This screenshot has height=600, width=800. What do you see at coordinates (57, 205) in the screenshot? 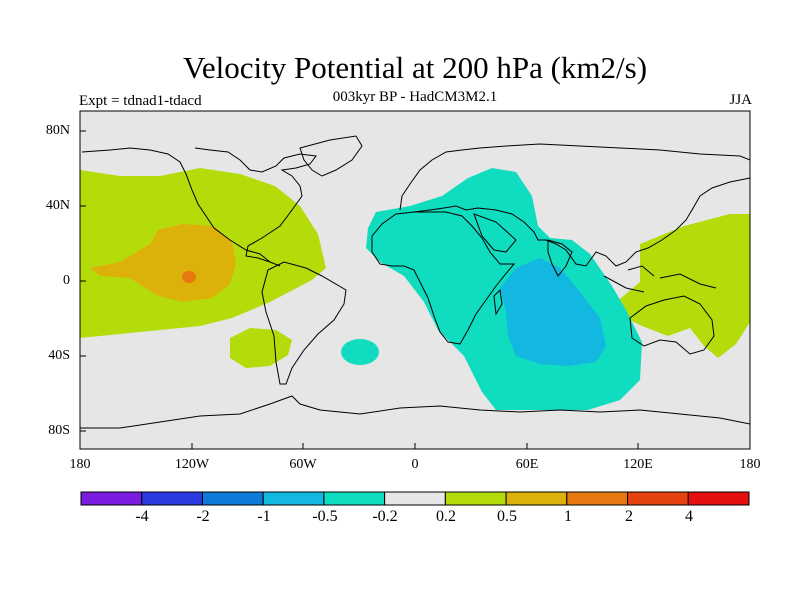
I see `lat-label-40n: 40N` at bounding box center [57, 205].